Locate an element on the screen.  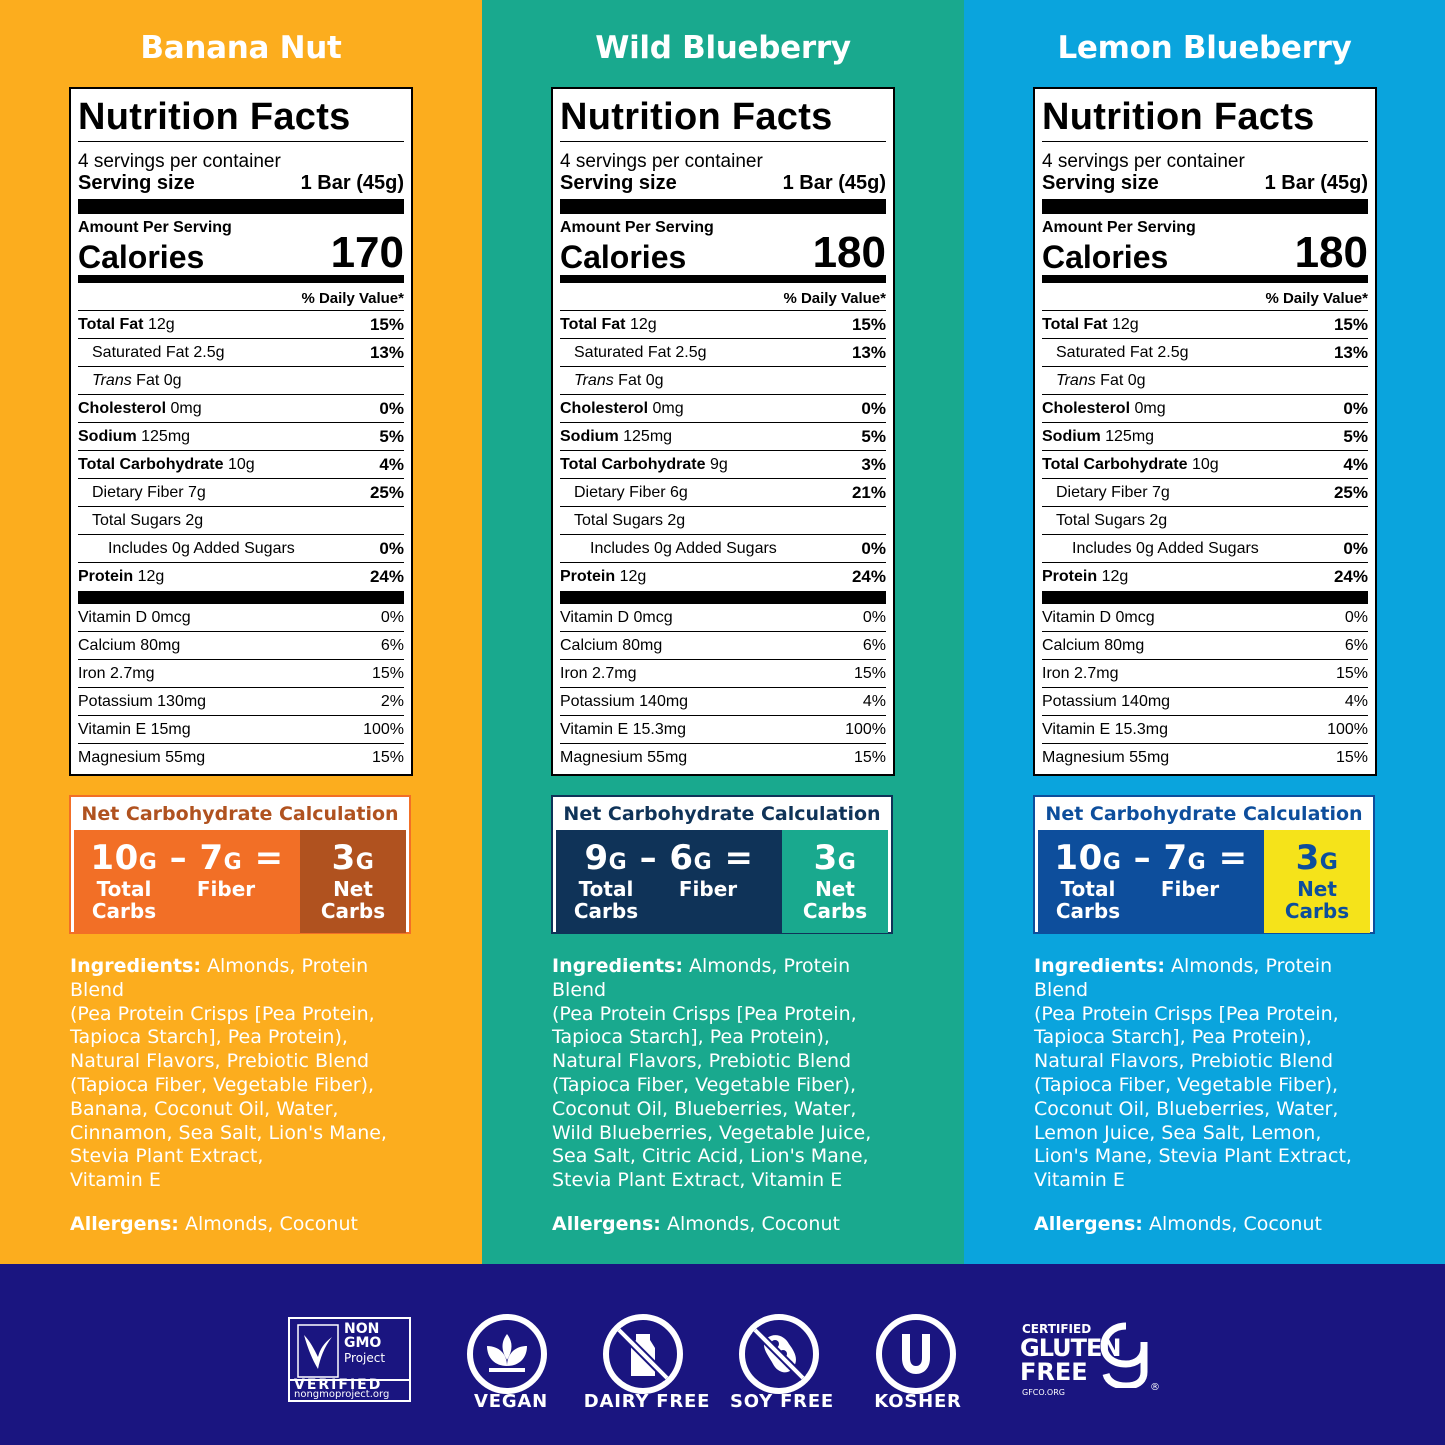
calcium-pct: 6% is located at coordinates (874, 645).